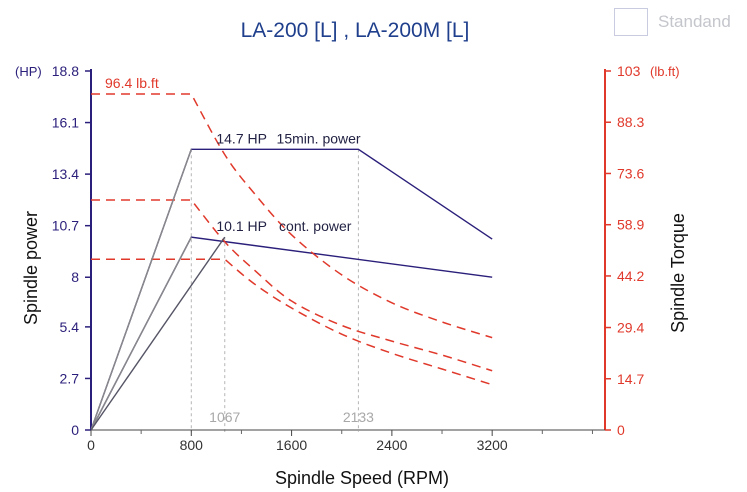  Describe the element at coordinates (65, 123) in the screenshot. I see `y-left-tick-label-6: 16.1` at that location.